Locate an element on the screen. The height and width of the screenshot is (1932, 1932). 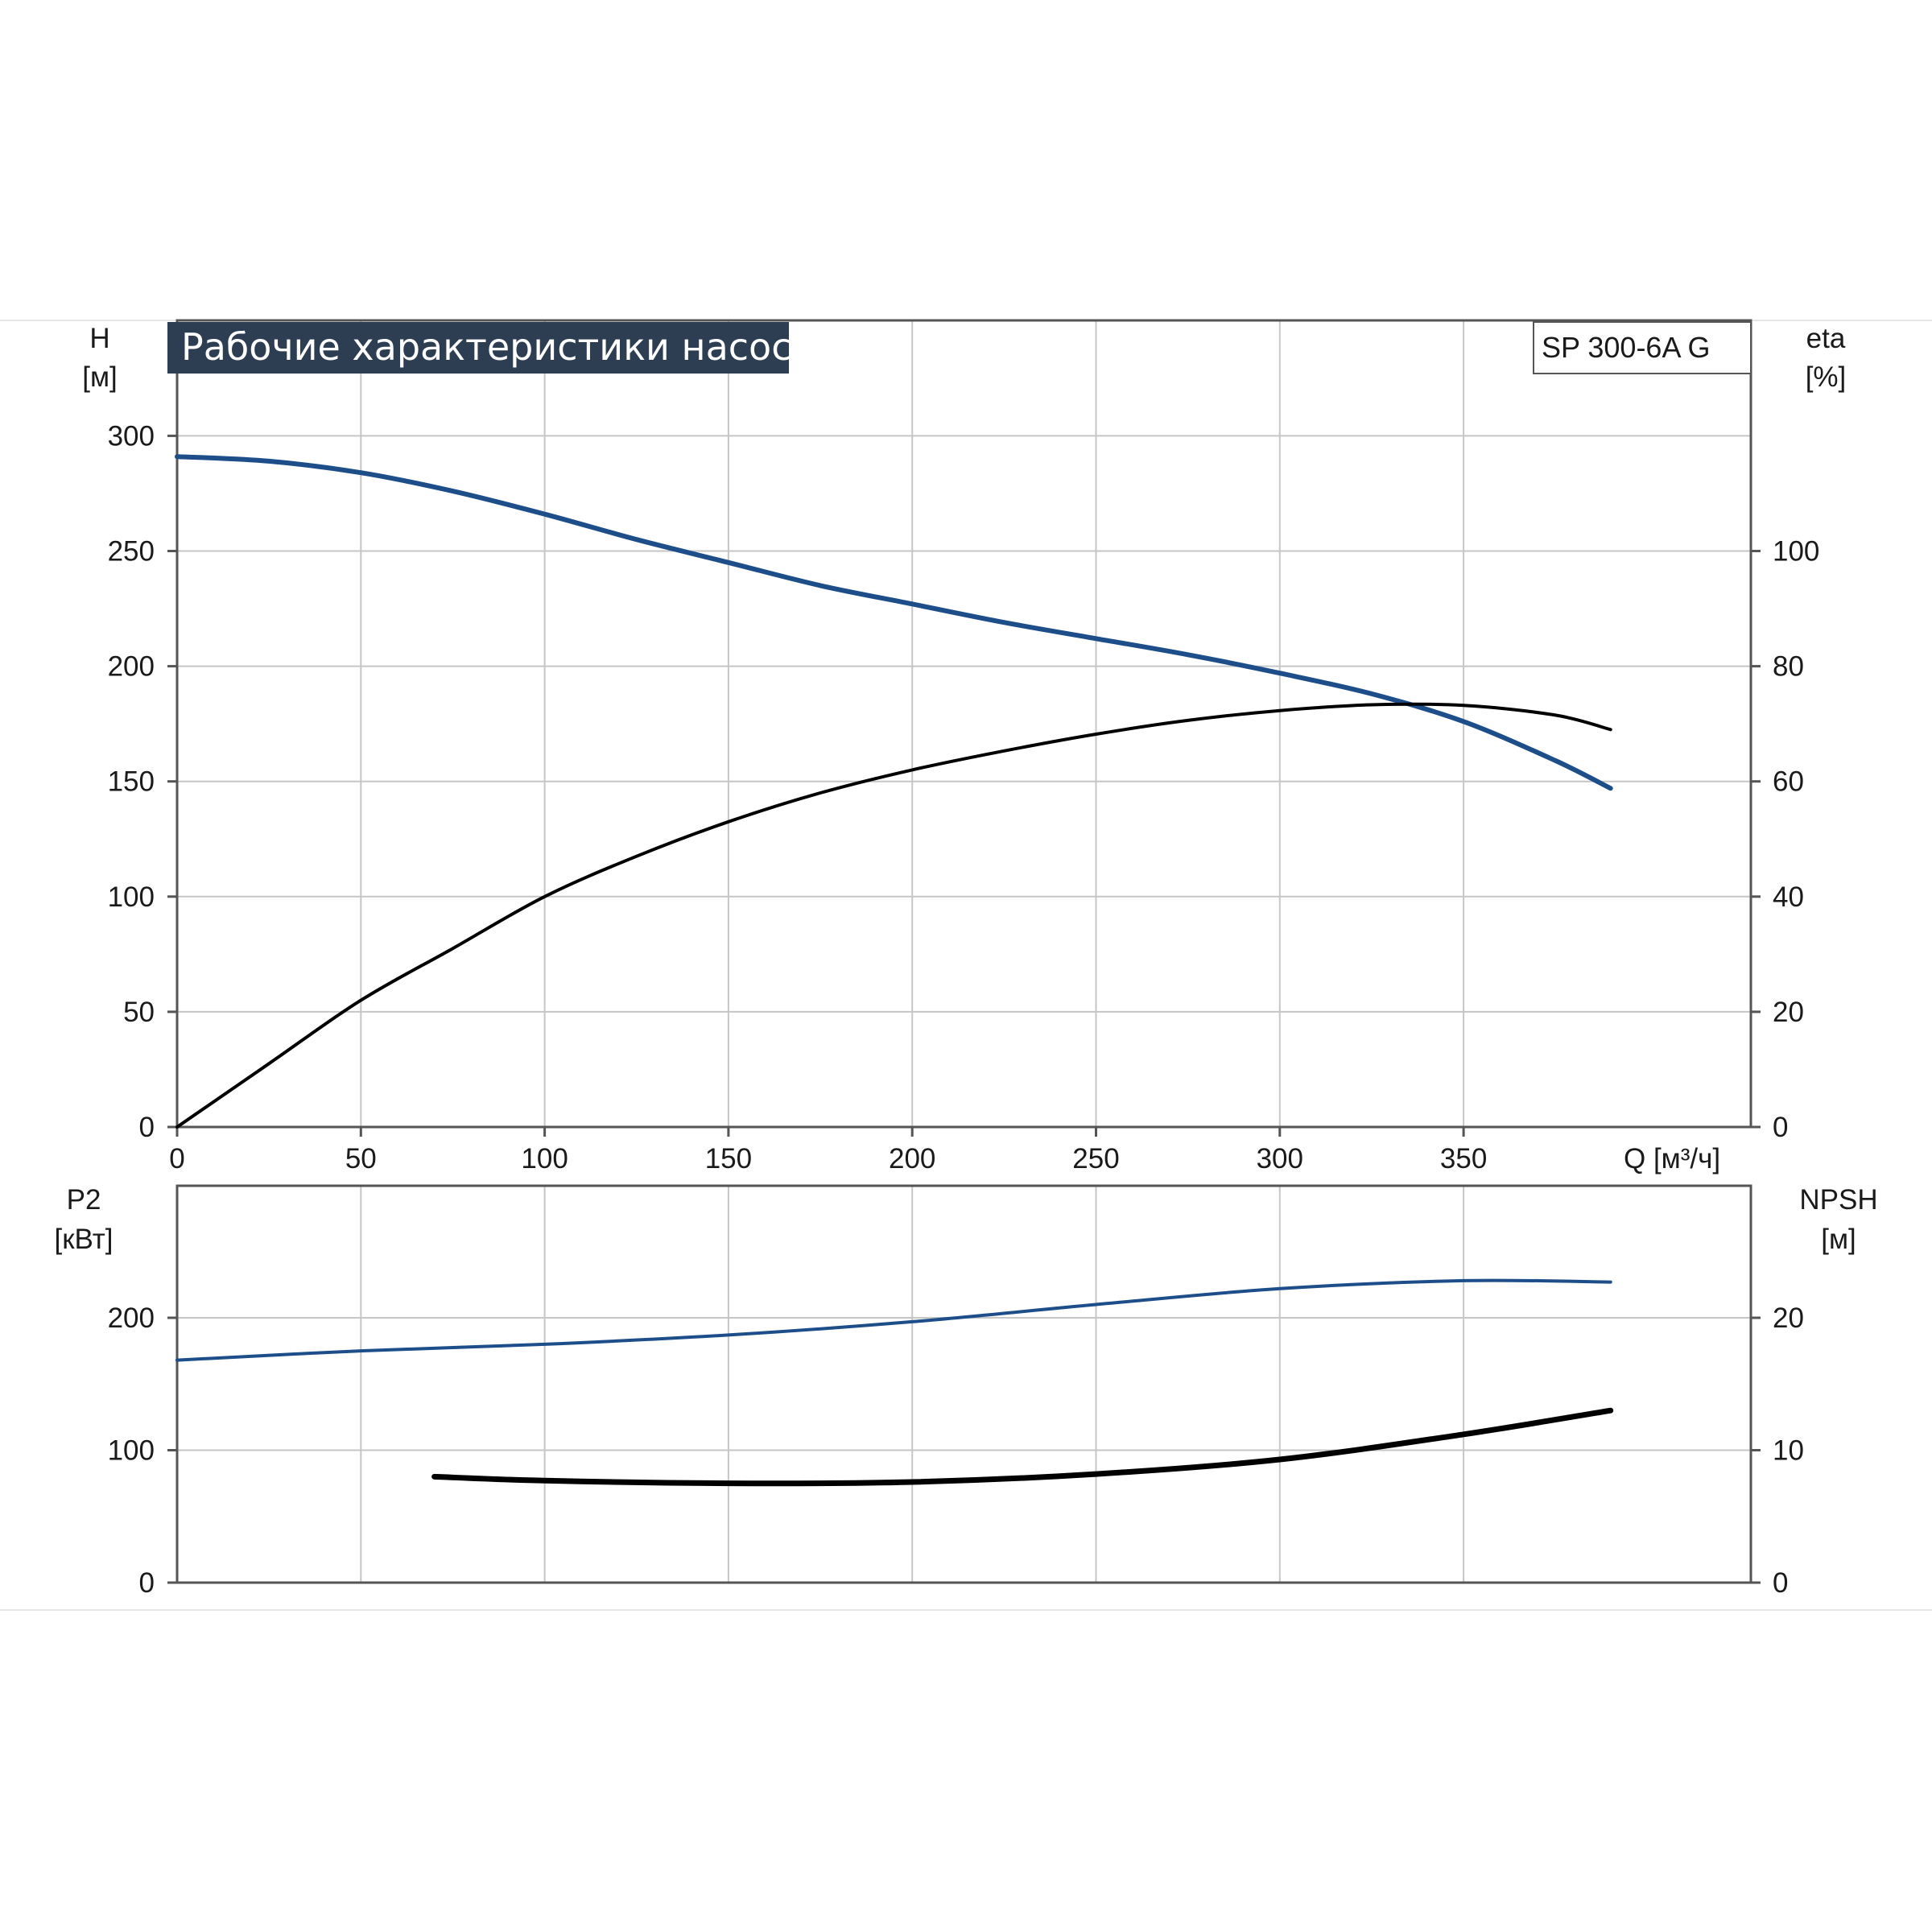
x-tick-label: 100 is located at coordinates (544, 1158).